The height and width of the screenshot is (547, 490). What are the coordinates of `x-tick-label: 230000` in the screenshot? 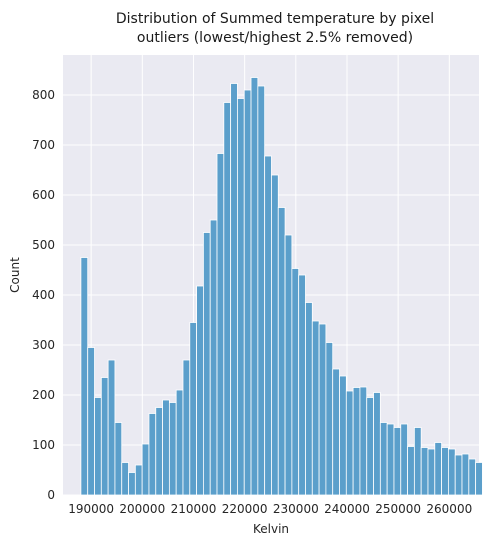 It's located at (296, 509).